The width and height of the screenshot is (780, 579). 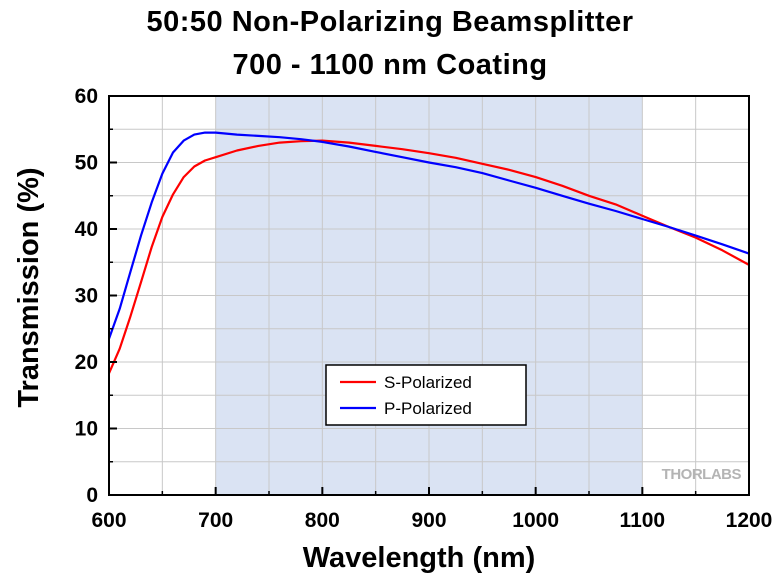 What do you see at coordinates (419, 558) in the screenshot?
I see `x-axis-label: Wavelength (nm)` at bounding box center [419, 558].